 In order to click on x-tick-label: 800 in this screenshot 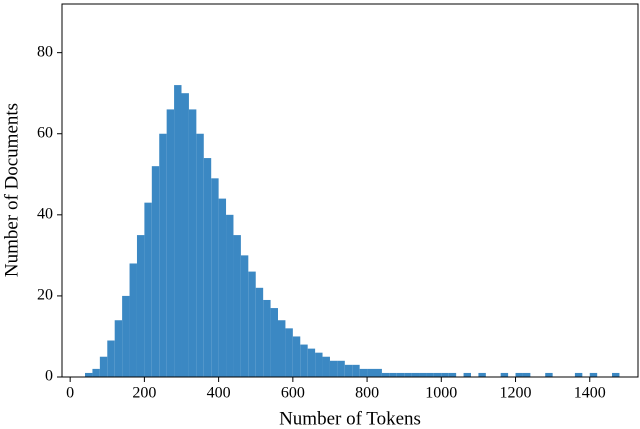, I will do `click(367, 393)`.